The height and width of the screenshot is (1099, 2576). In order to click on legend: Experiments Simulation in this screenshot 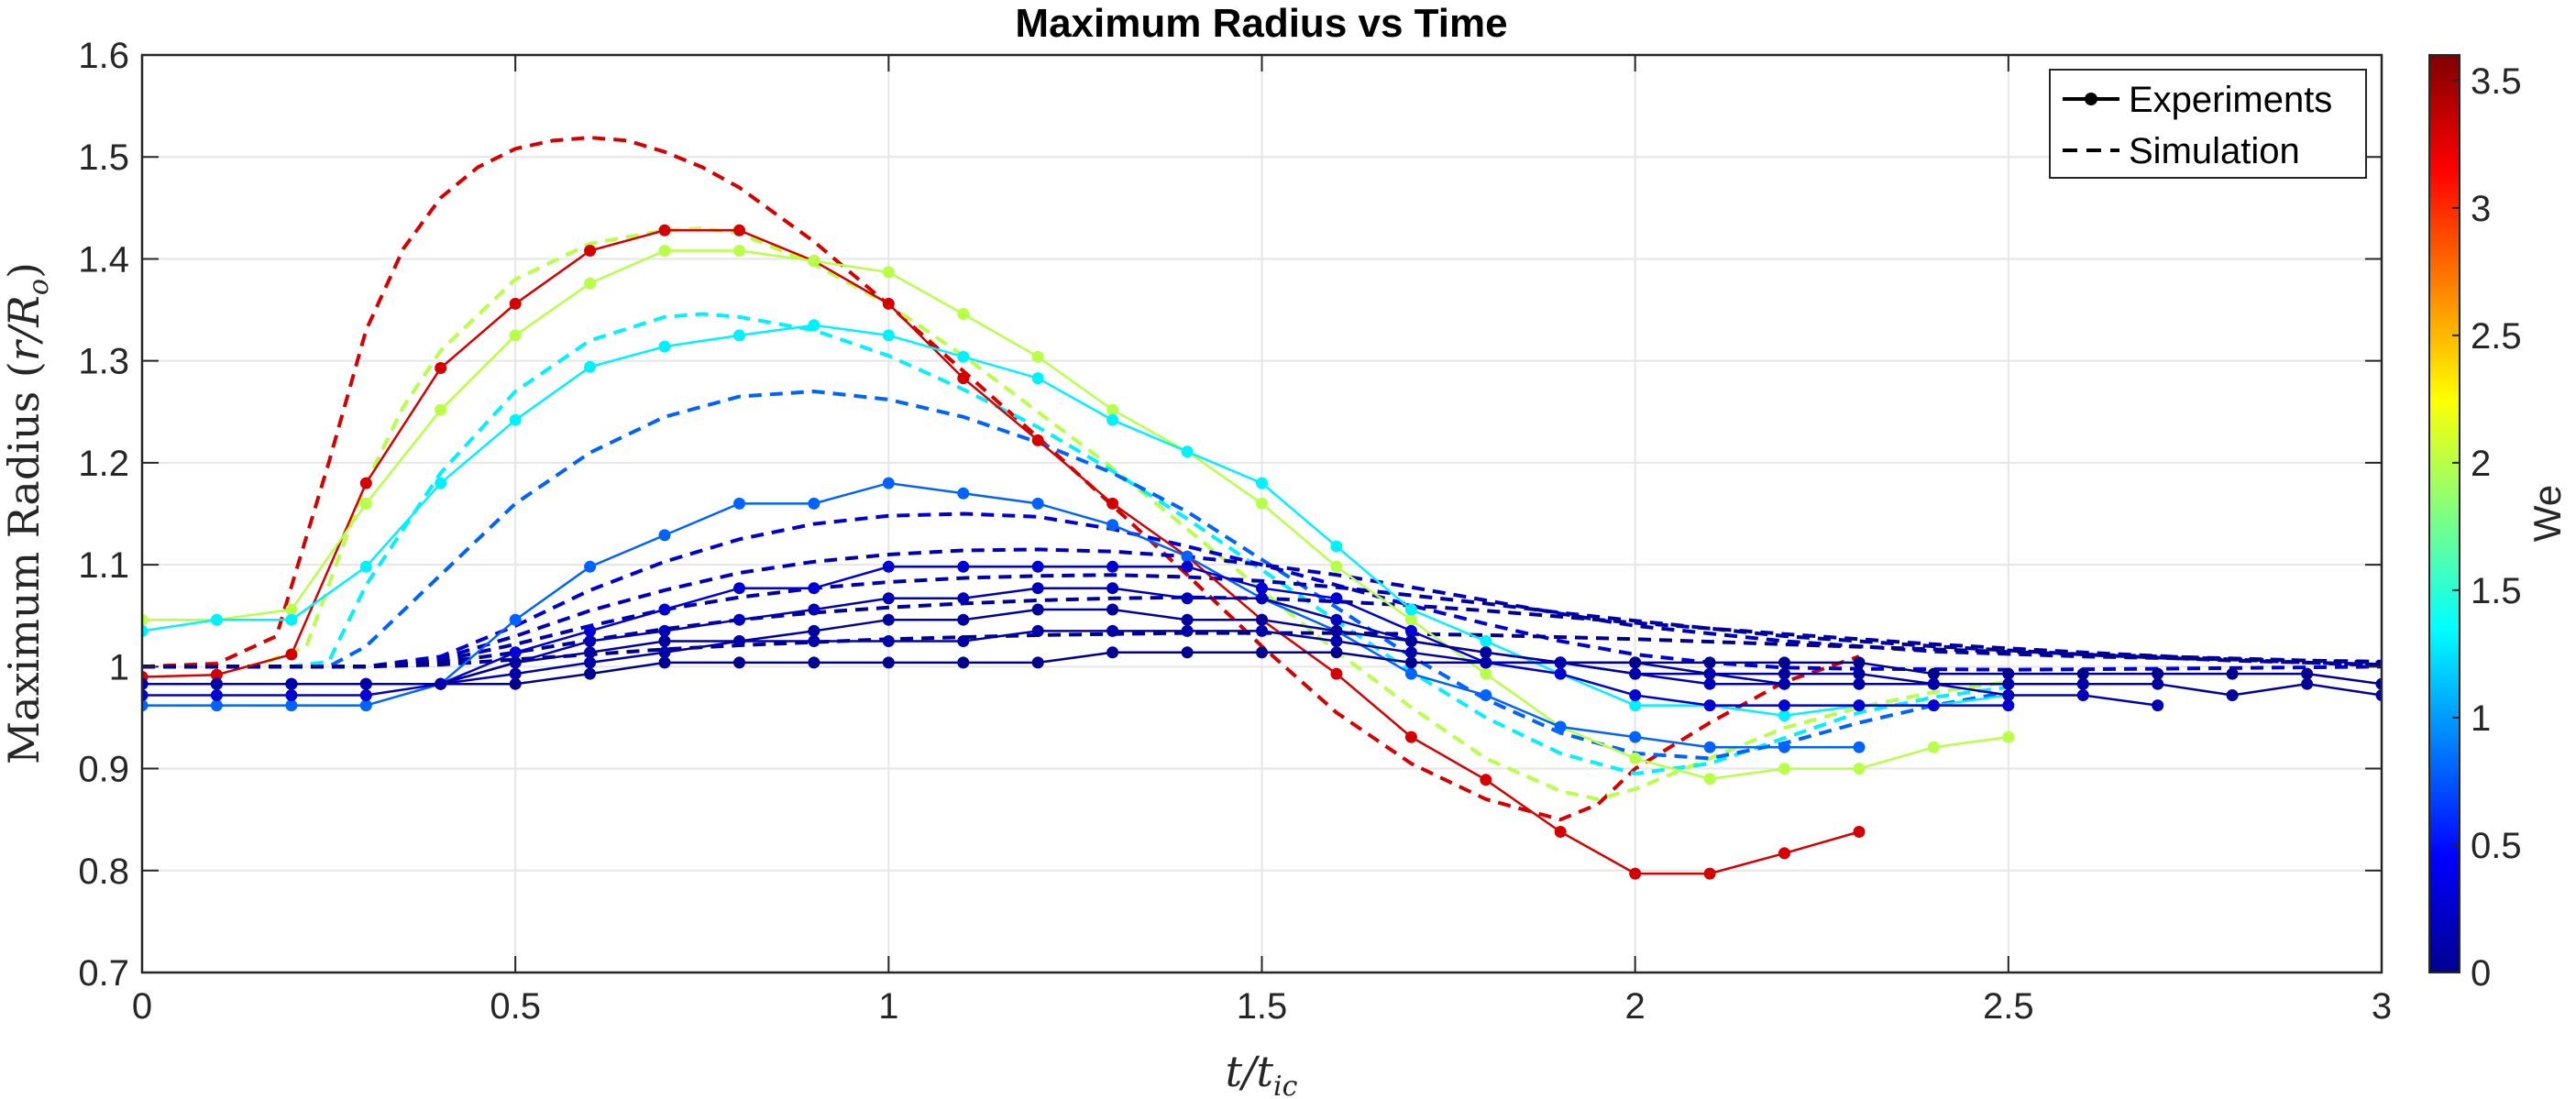, I will do `click(2208, 124)`.